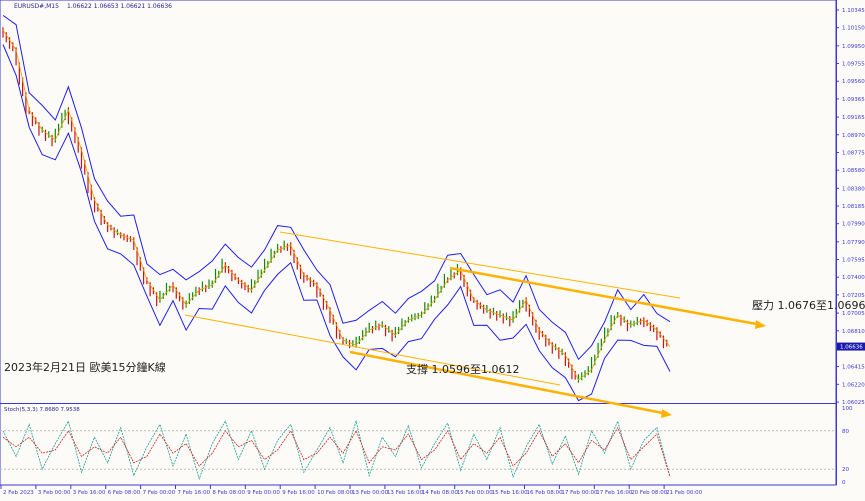 Image resolution: width=865 pixels, height=501 pixels. What do you see at coordinates (666, 413) in the screenshot?
I see `support-arrowhead` at bounding box center [666, 413].